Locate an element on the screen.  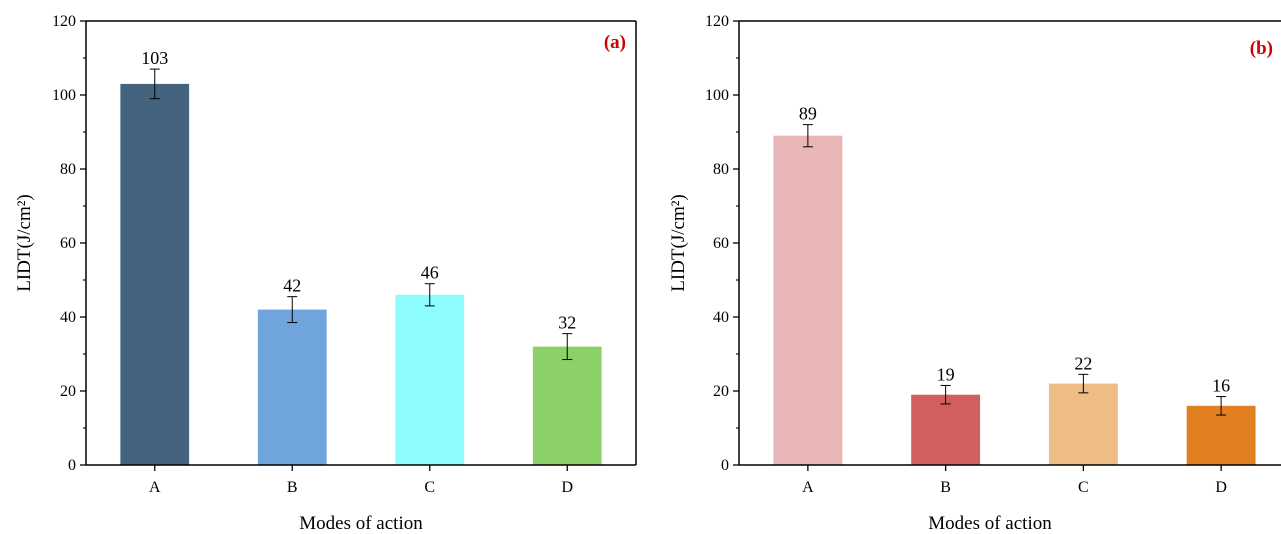
data-label-b: 42 is located at coordinates (292, 286).